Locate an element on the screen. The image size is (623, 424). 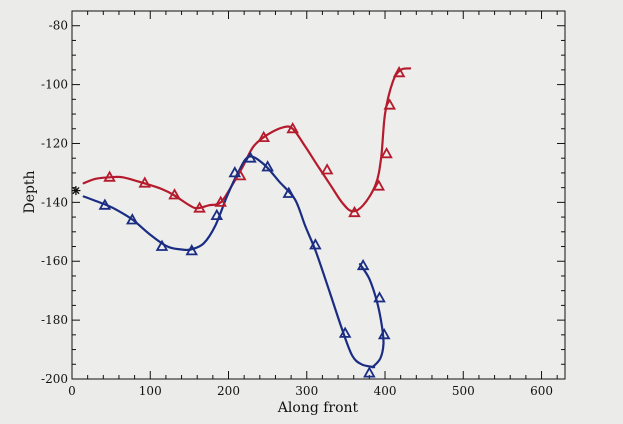
x-tick-label: 300 is located at coordinates (306, 391).